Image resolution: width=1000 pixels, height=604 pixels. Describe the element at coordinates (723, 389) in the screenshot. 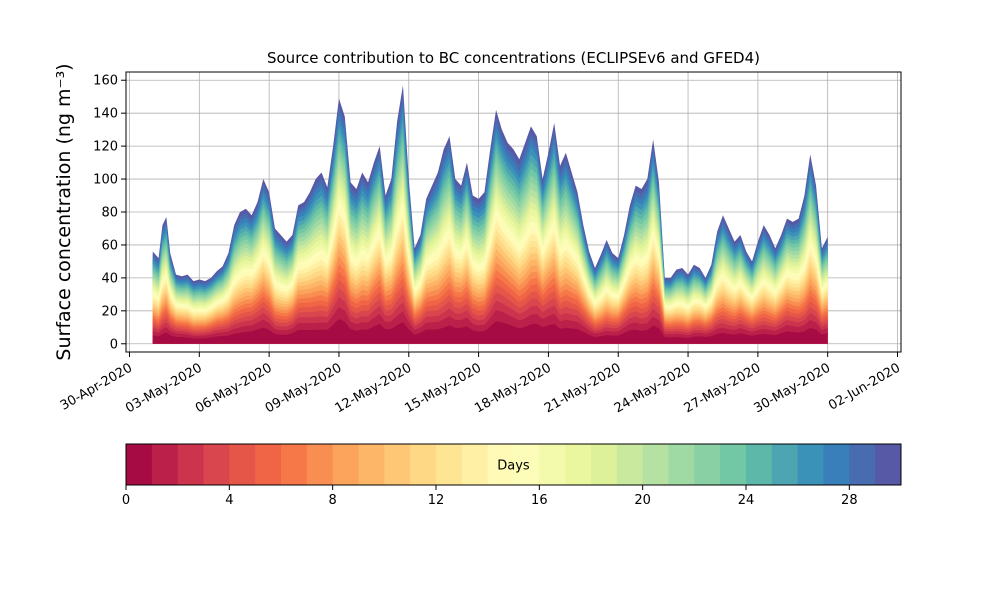

I see `x-tick-label: 27-May-2020` at that location.